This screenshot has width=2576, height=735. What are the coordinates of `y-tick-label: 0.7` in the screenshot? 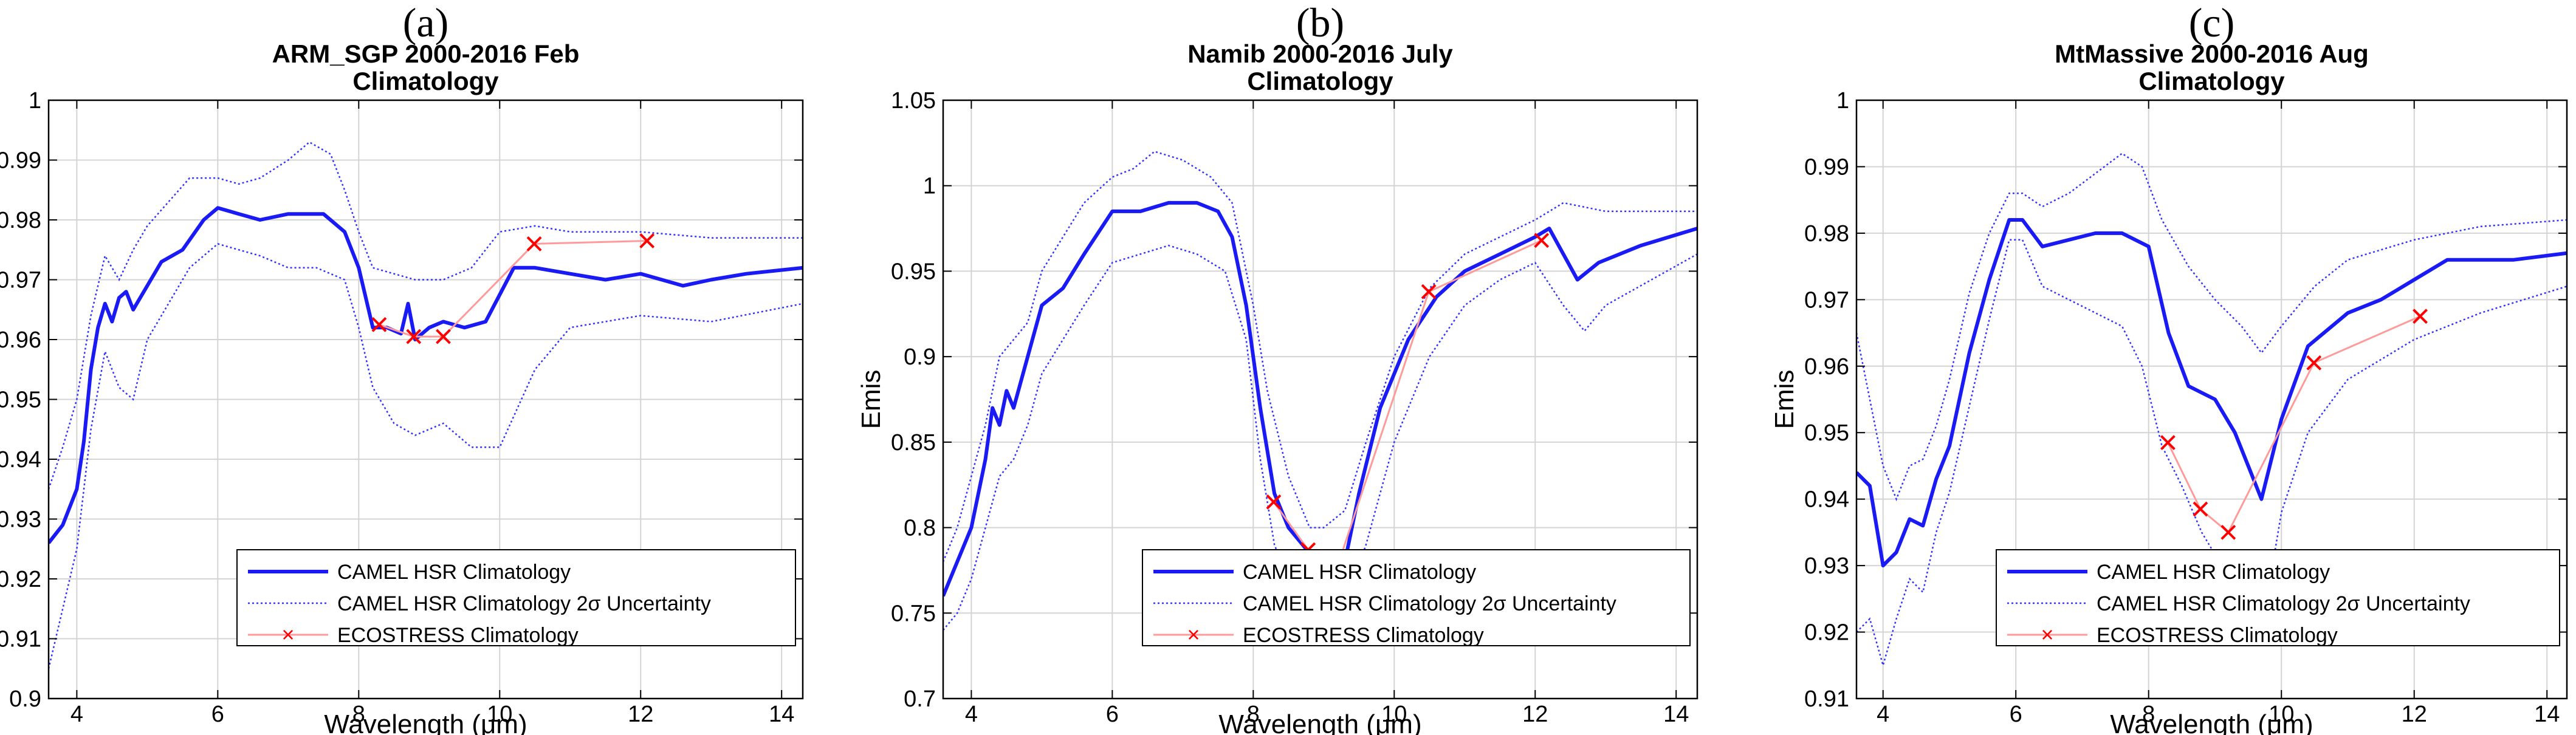 It's located at (920, 699).